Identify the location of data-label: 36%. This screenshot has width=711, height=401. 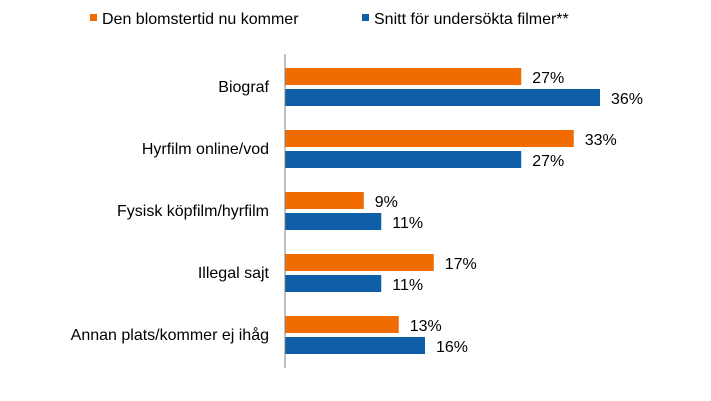
(627, 99).